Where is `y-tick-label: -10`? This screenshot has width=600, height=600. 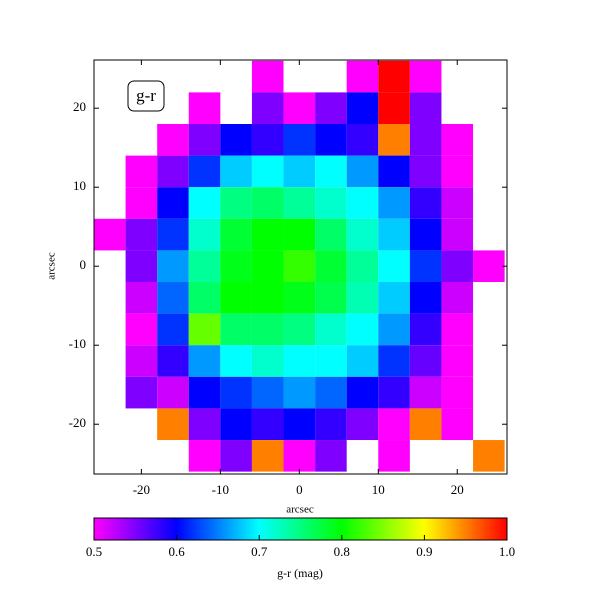 y-tick-label: -10 is located at coordinates (77, 343).